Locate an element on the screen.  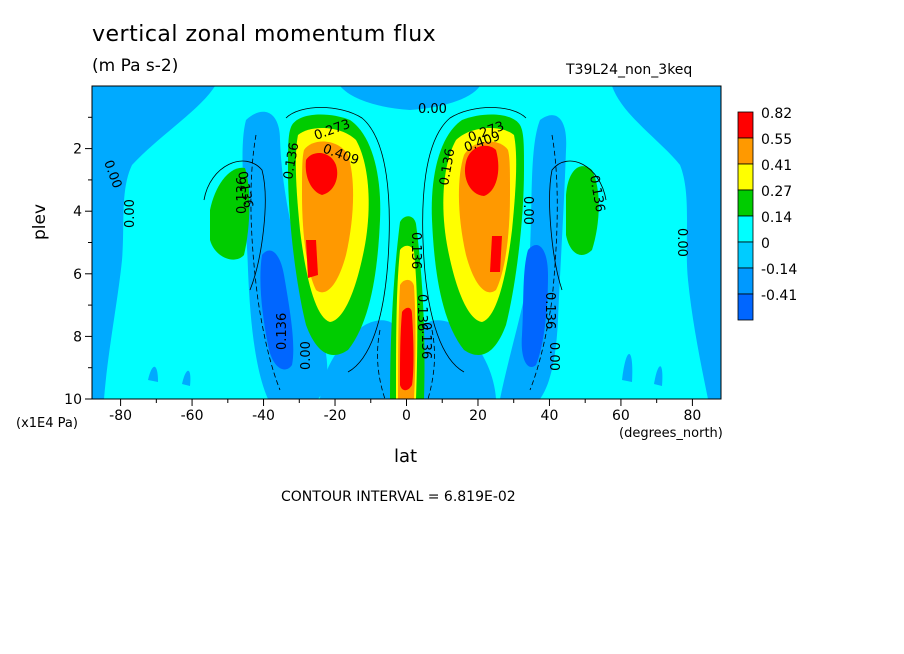
contour-line-right-dashed is located at coordinates (543, 262).